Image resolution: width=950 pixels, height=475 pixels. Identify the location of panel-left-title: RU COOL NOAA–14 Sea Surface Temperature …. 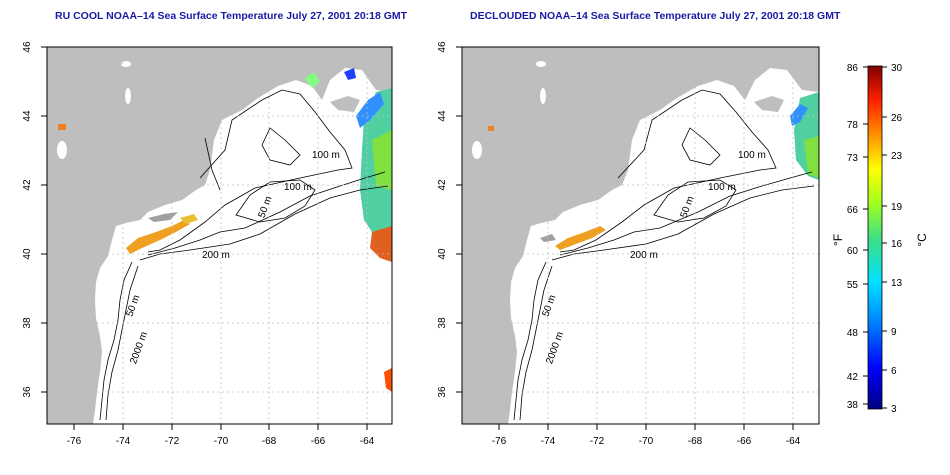
(231, 16).